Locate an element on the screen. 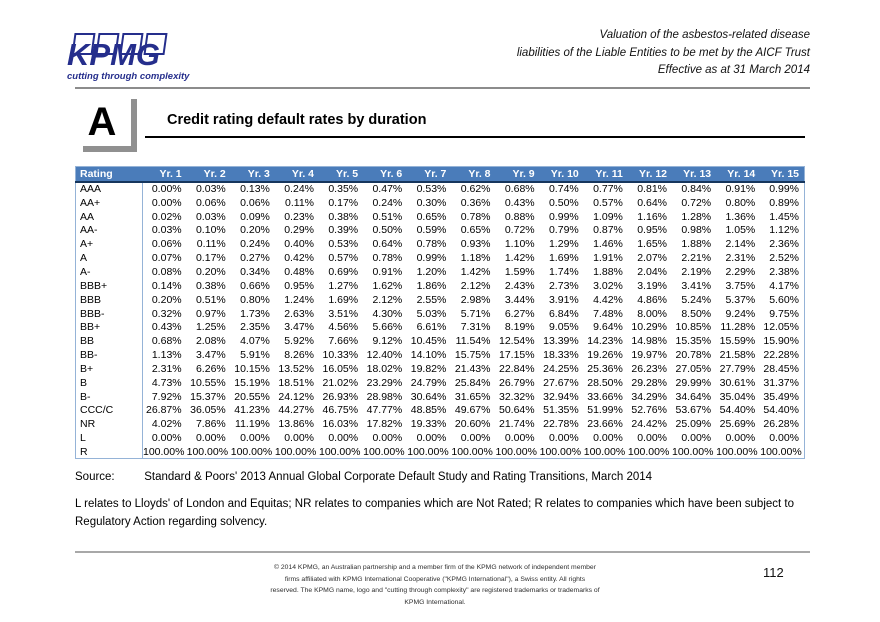 The image size is (880, 622). rate-cell: 0.14% is located at coordinates (166, 285).